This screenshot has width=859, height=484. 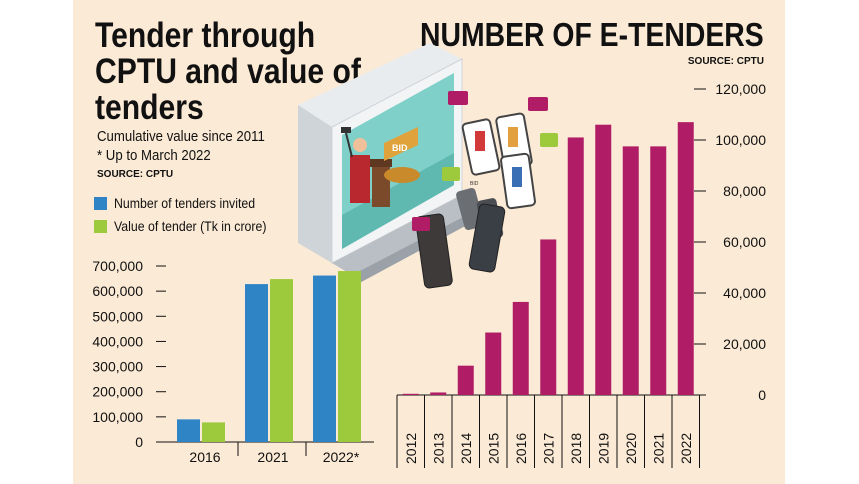 What do you see at coordinates (154, 155) in the screenshot?
I see `left-chart-footnote: * Up to March 2022` at bounding box center [154, 155].